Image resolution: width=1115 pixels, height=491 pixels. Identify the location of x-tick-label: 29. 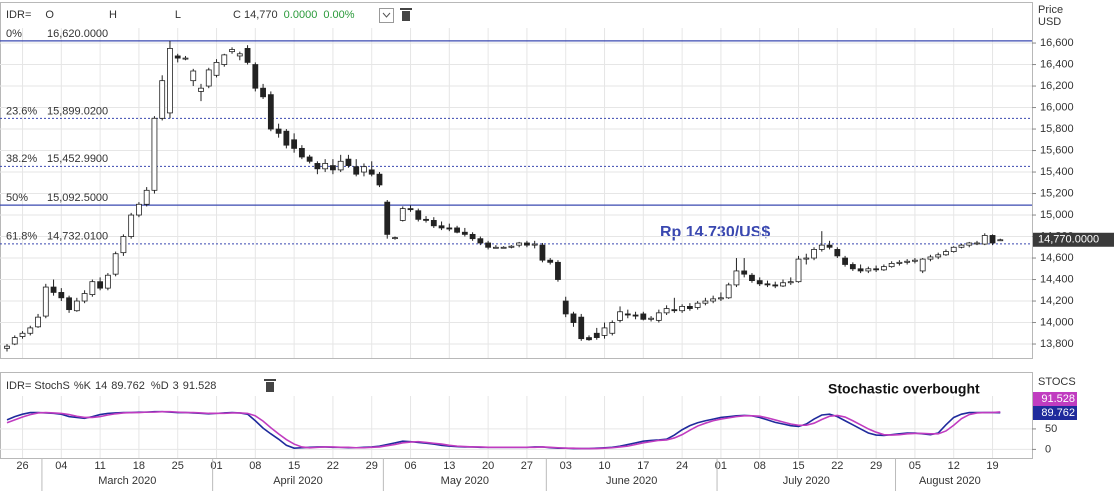
(372, 466).